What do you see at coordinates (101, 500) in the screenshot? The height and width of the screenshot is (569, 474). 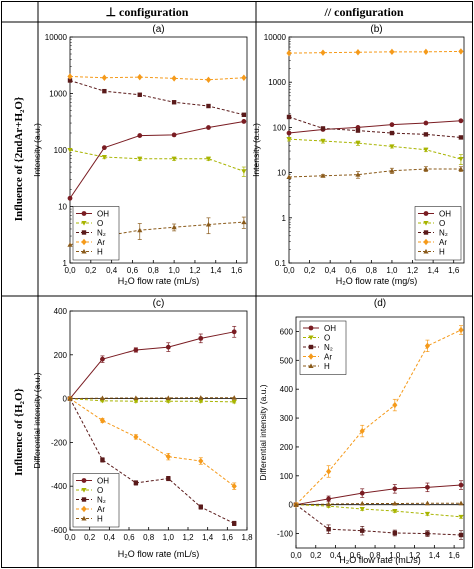 I see `legend-label: N₂` at bounding box center [101, 500].